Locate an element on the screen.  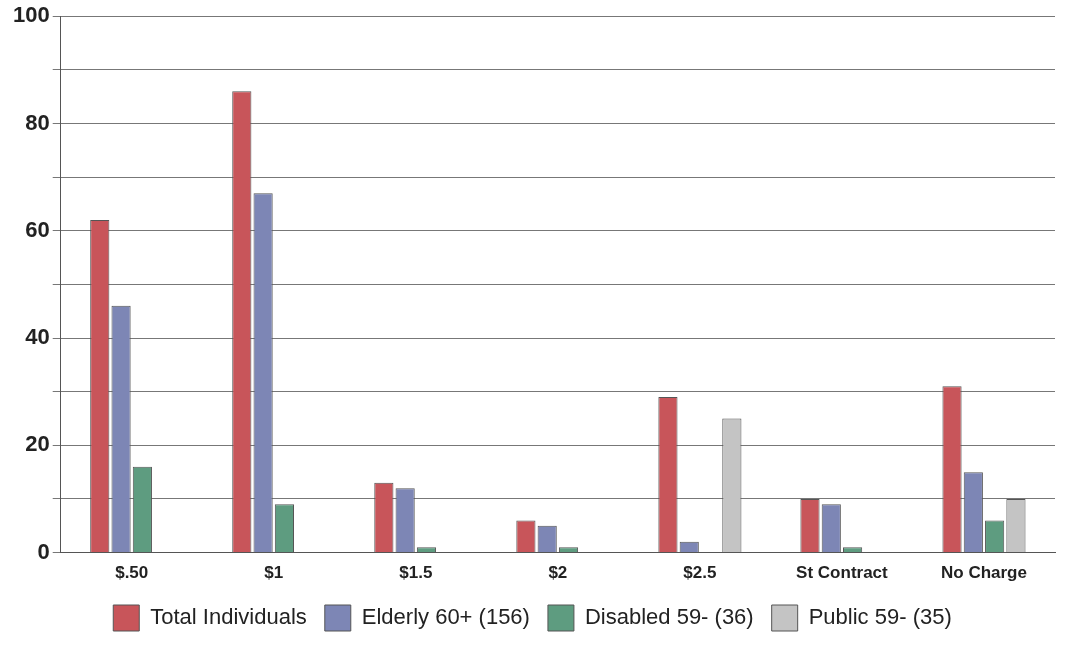
x-tick-label: St Contract is located at coordinates (842, 573).